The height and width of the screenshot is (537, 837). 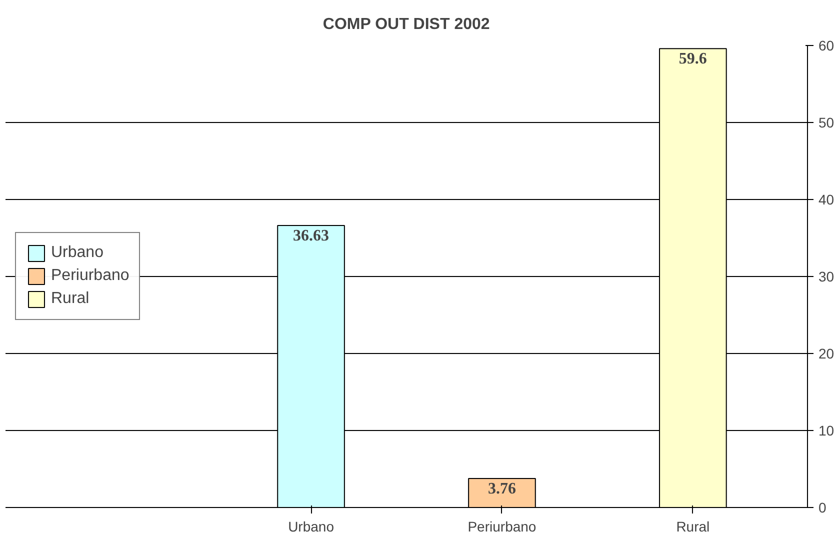 What do you see at coordinates (826, 354) in the screenshot?
I see `y-tick-label: 20` at bounding box center [826, 354].